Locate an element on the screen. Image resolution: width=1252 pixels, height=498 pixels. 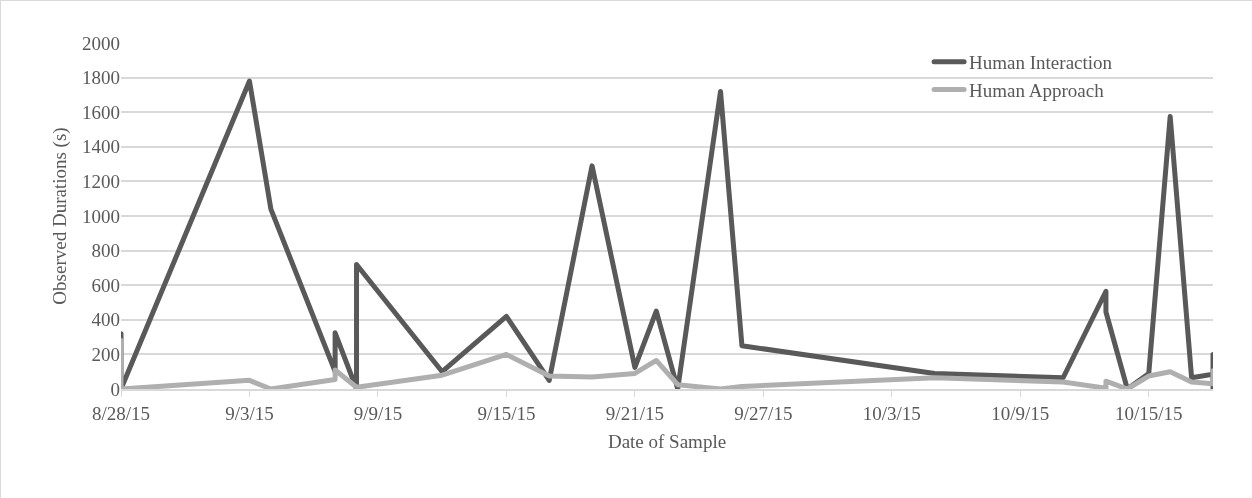
x-tick-label: 9/15/15 is located at coordinates (506, 413).